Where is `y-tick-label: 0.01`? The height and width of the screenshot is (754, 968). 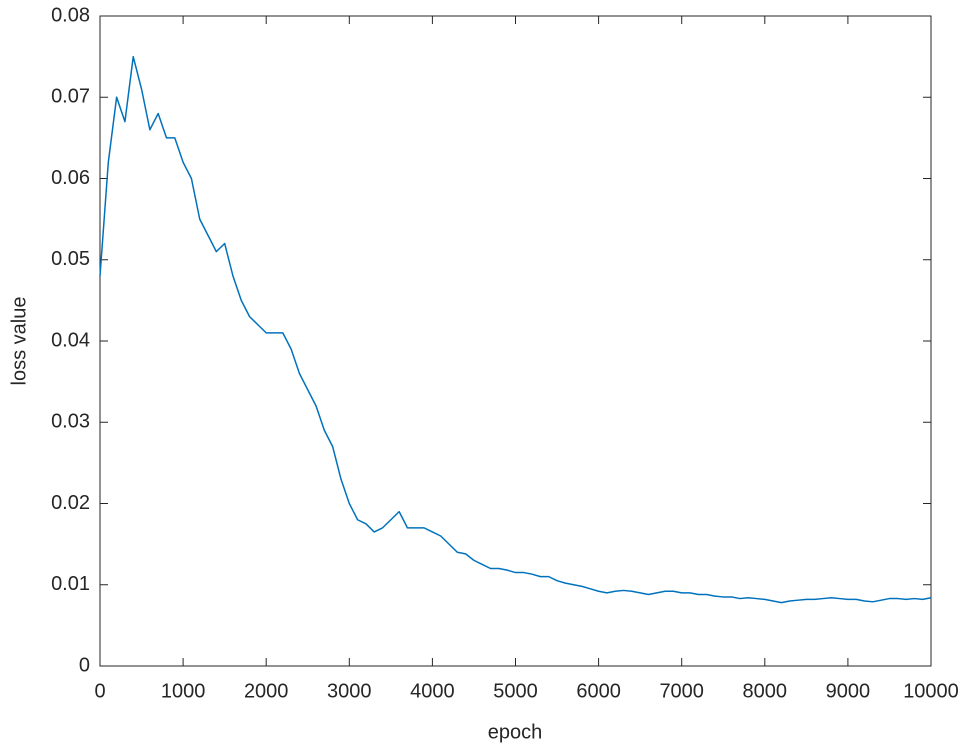 y-tick-label: 0.01 is located at coordinates (70, 584).